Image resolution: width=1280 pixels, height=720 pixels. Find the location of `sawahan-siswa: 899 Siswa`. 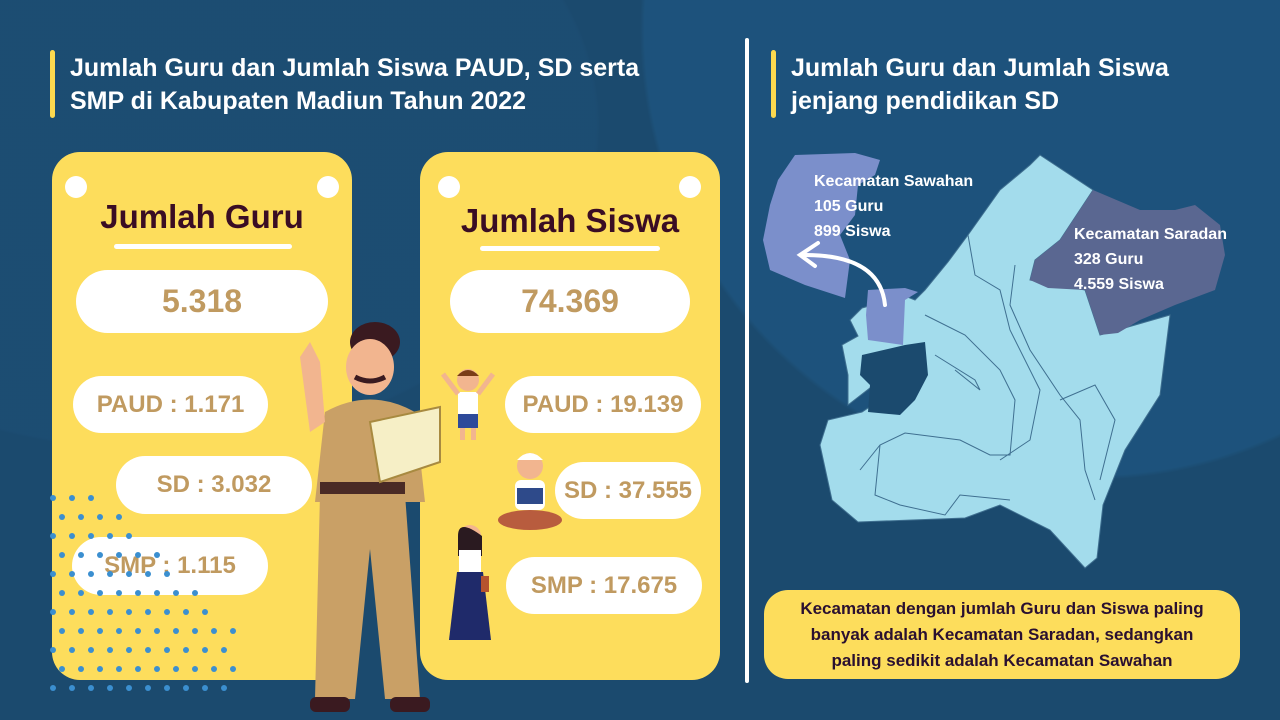

sawahan-siswa: 899 Siswa is located at coordinates (852, 231).